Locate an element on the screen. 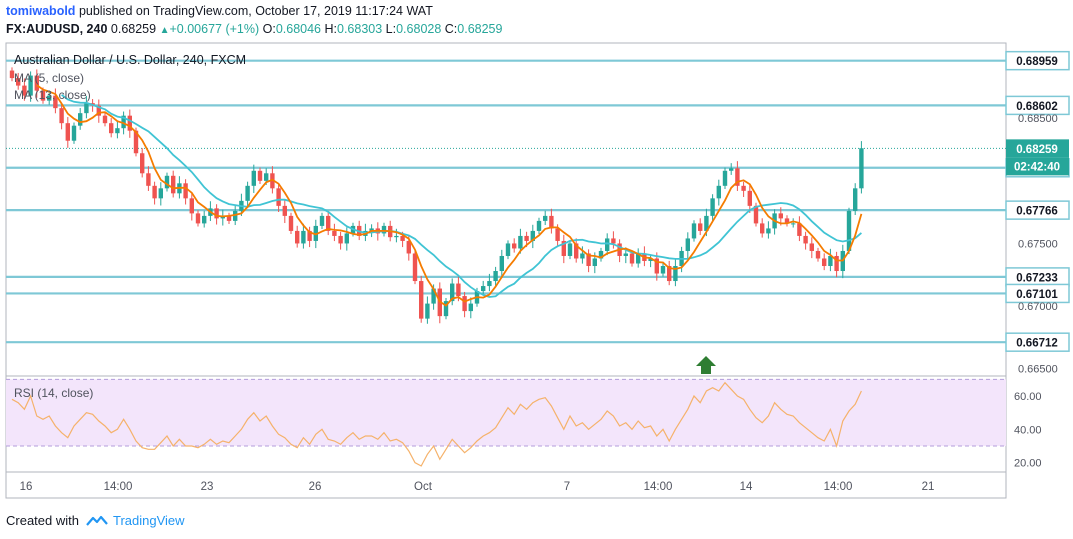 This screenshot has height=539, width=1073. time-tick-label: 14:00 is located at coordinates (838, 487).